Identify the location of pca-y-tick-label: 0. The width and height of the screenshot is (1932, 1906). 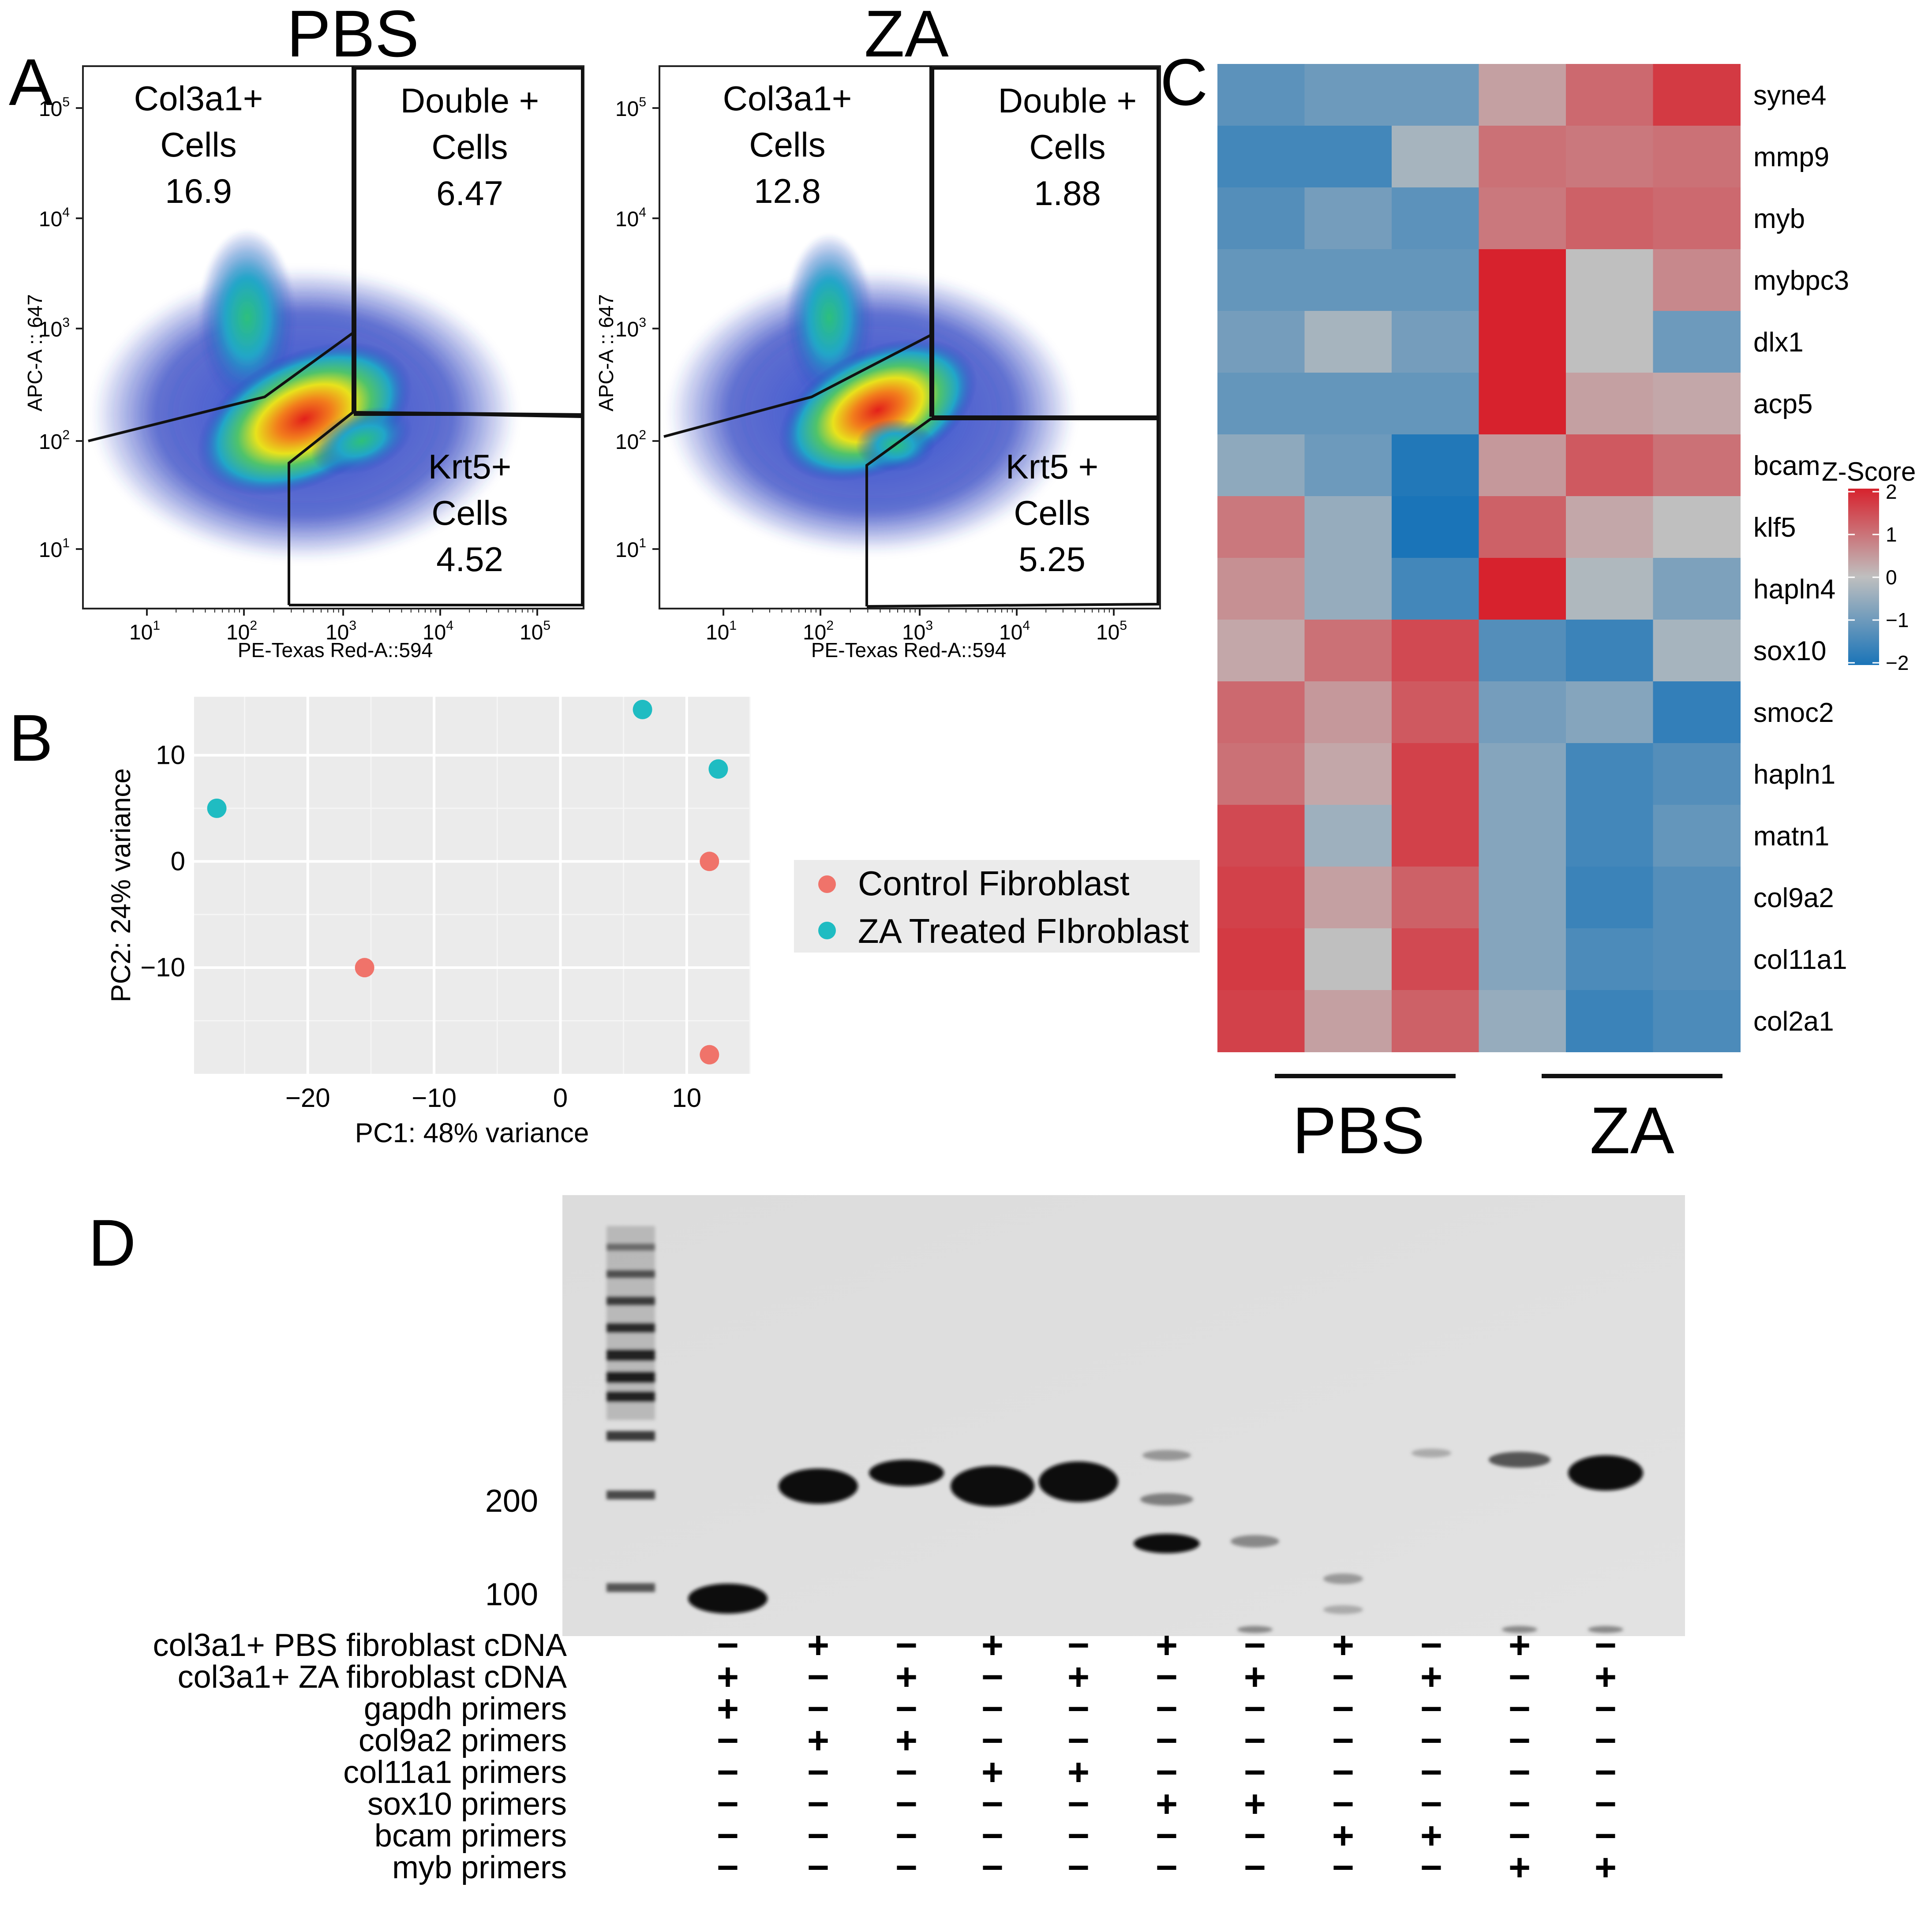
(178, 861).